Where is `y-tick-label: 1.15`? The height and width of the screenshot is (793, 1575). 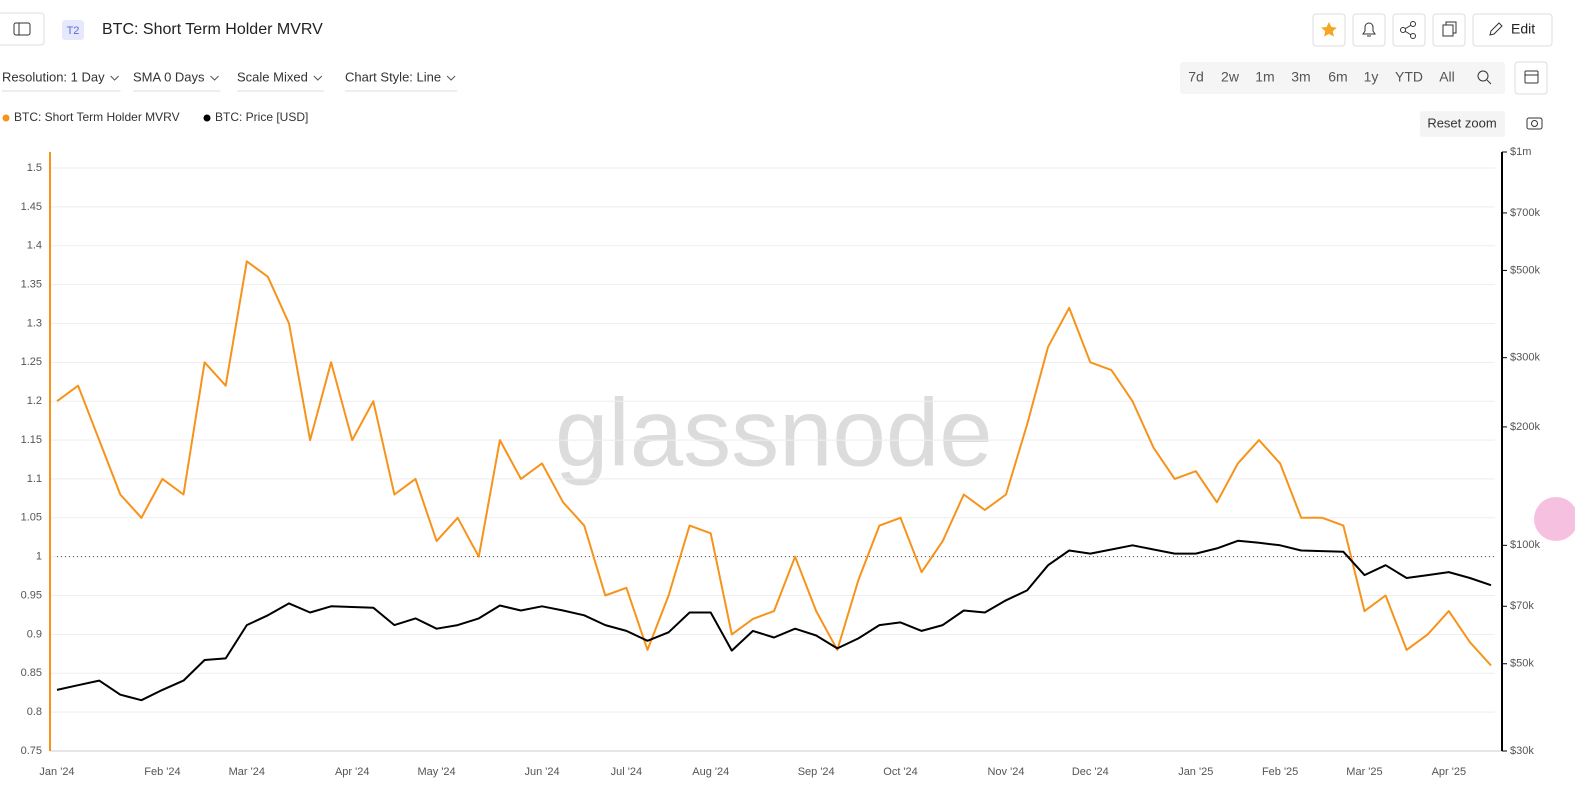 y-tick-label: 1.15 is located at coordinates (31, 440).